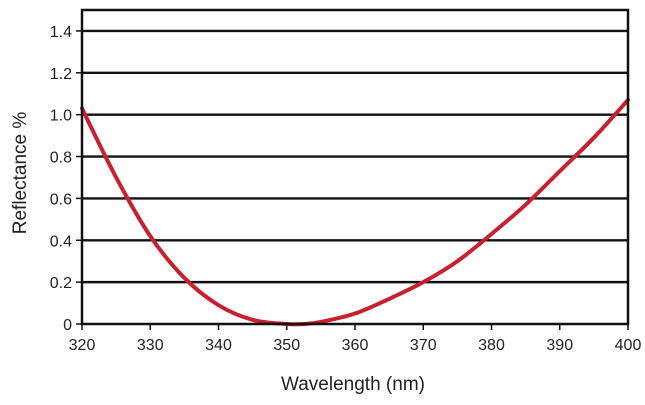 The image size is (645, 405). Describe the element at coordinates (67, 325) in the screenshot. I see `y-tick-label: 0` at that location.